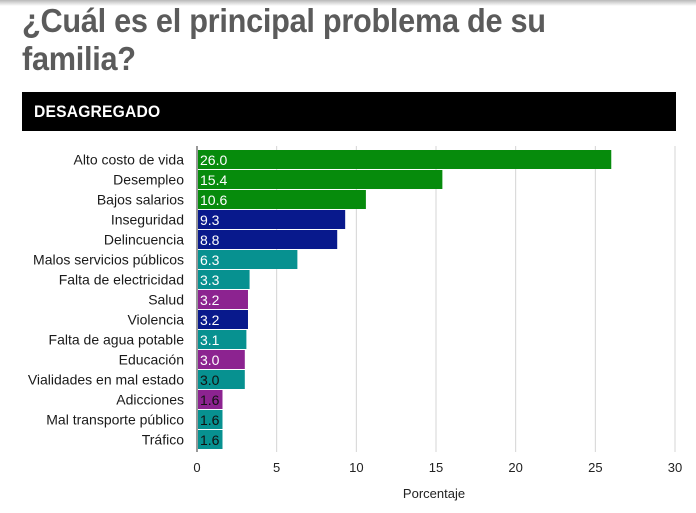  Describe the element at coordinates (144, 240) in the screenshot. I see `category-label: Delincuencia` at that location.